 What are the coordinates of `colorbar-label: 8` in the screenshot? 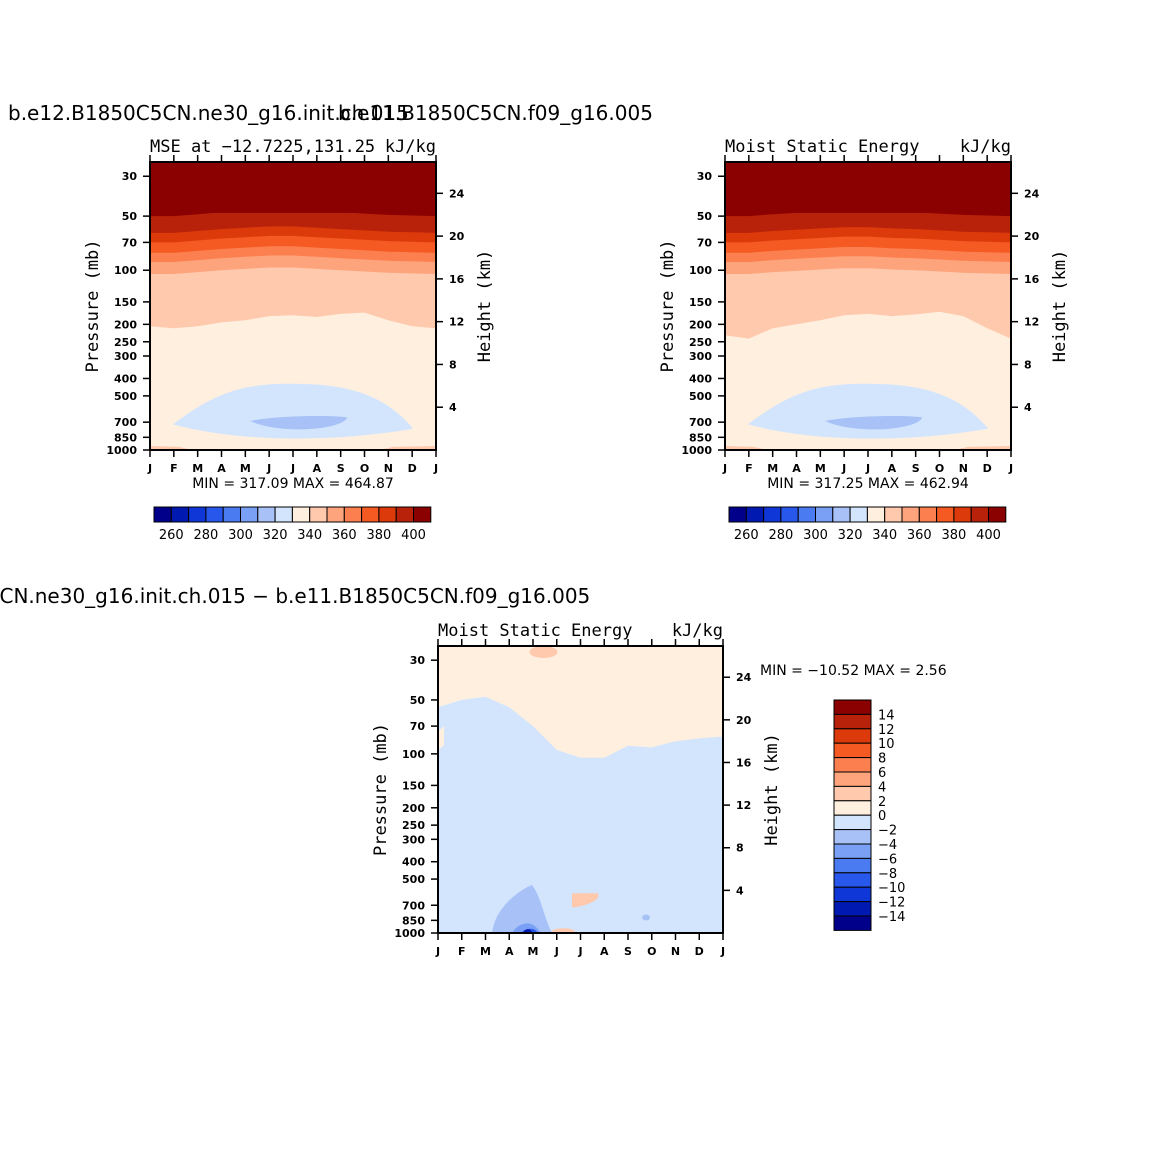 It's located at (882, 759).